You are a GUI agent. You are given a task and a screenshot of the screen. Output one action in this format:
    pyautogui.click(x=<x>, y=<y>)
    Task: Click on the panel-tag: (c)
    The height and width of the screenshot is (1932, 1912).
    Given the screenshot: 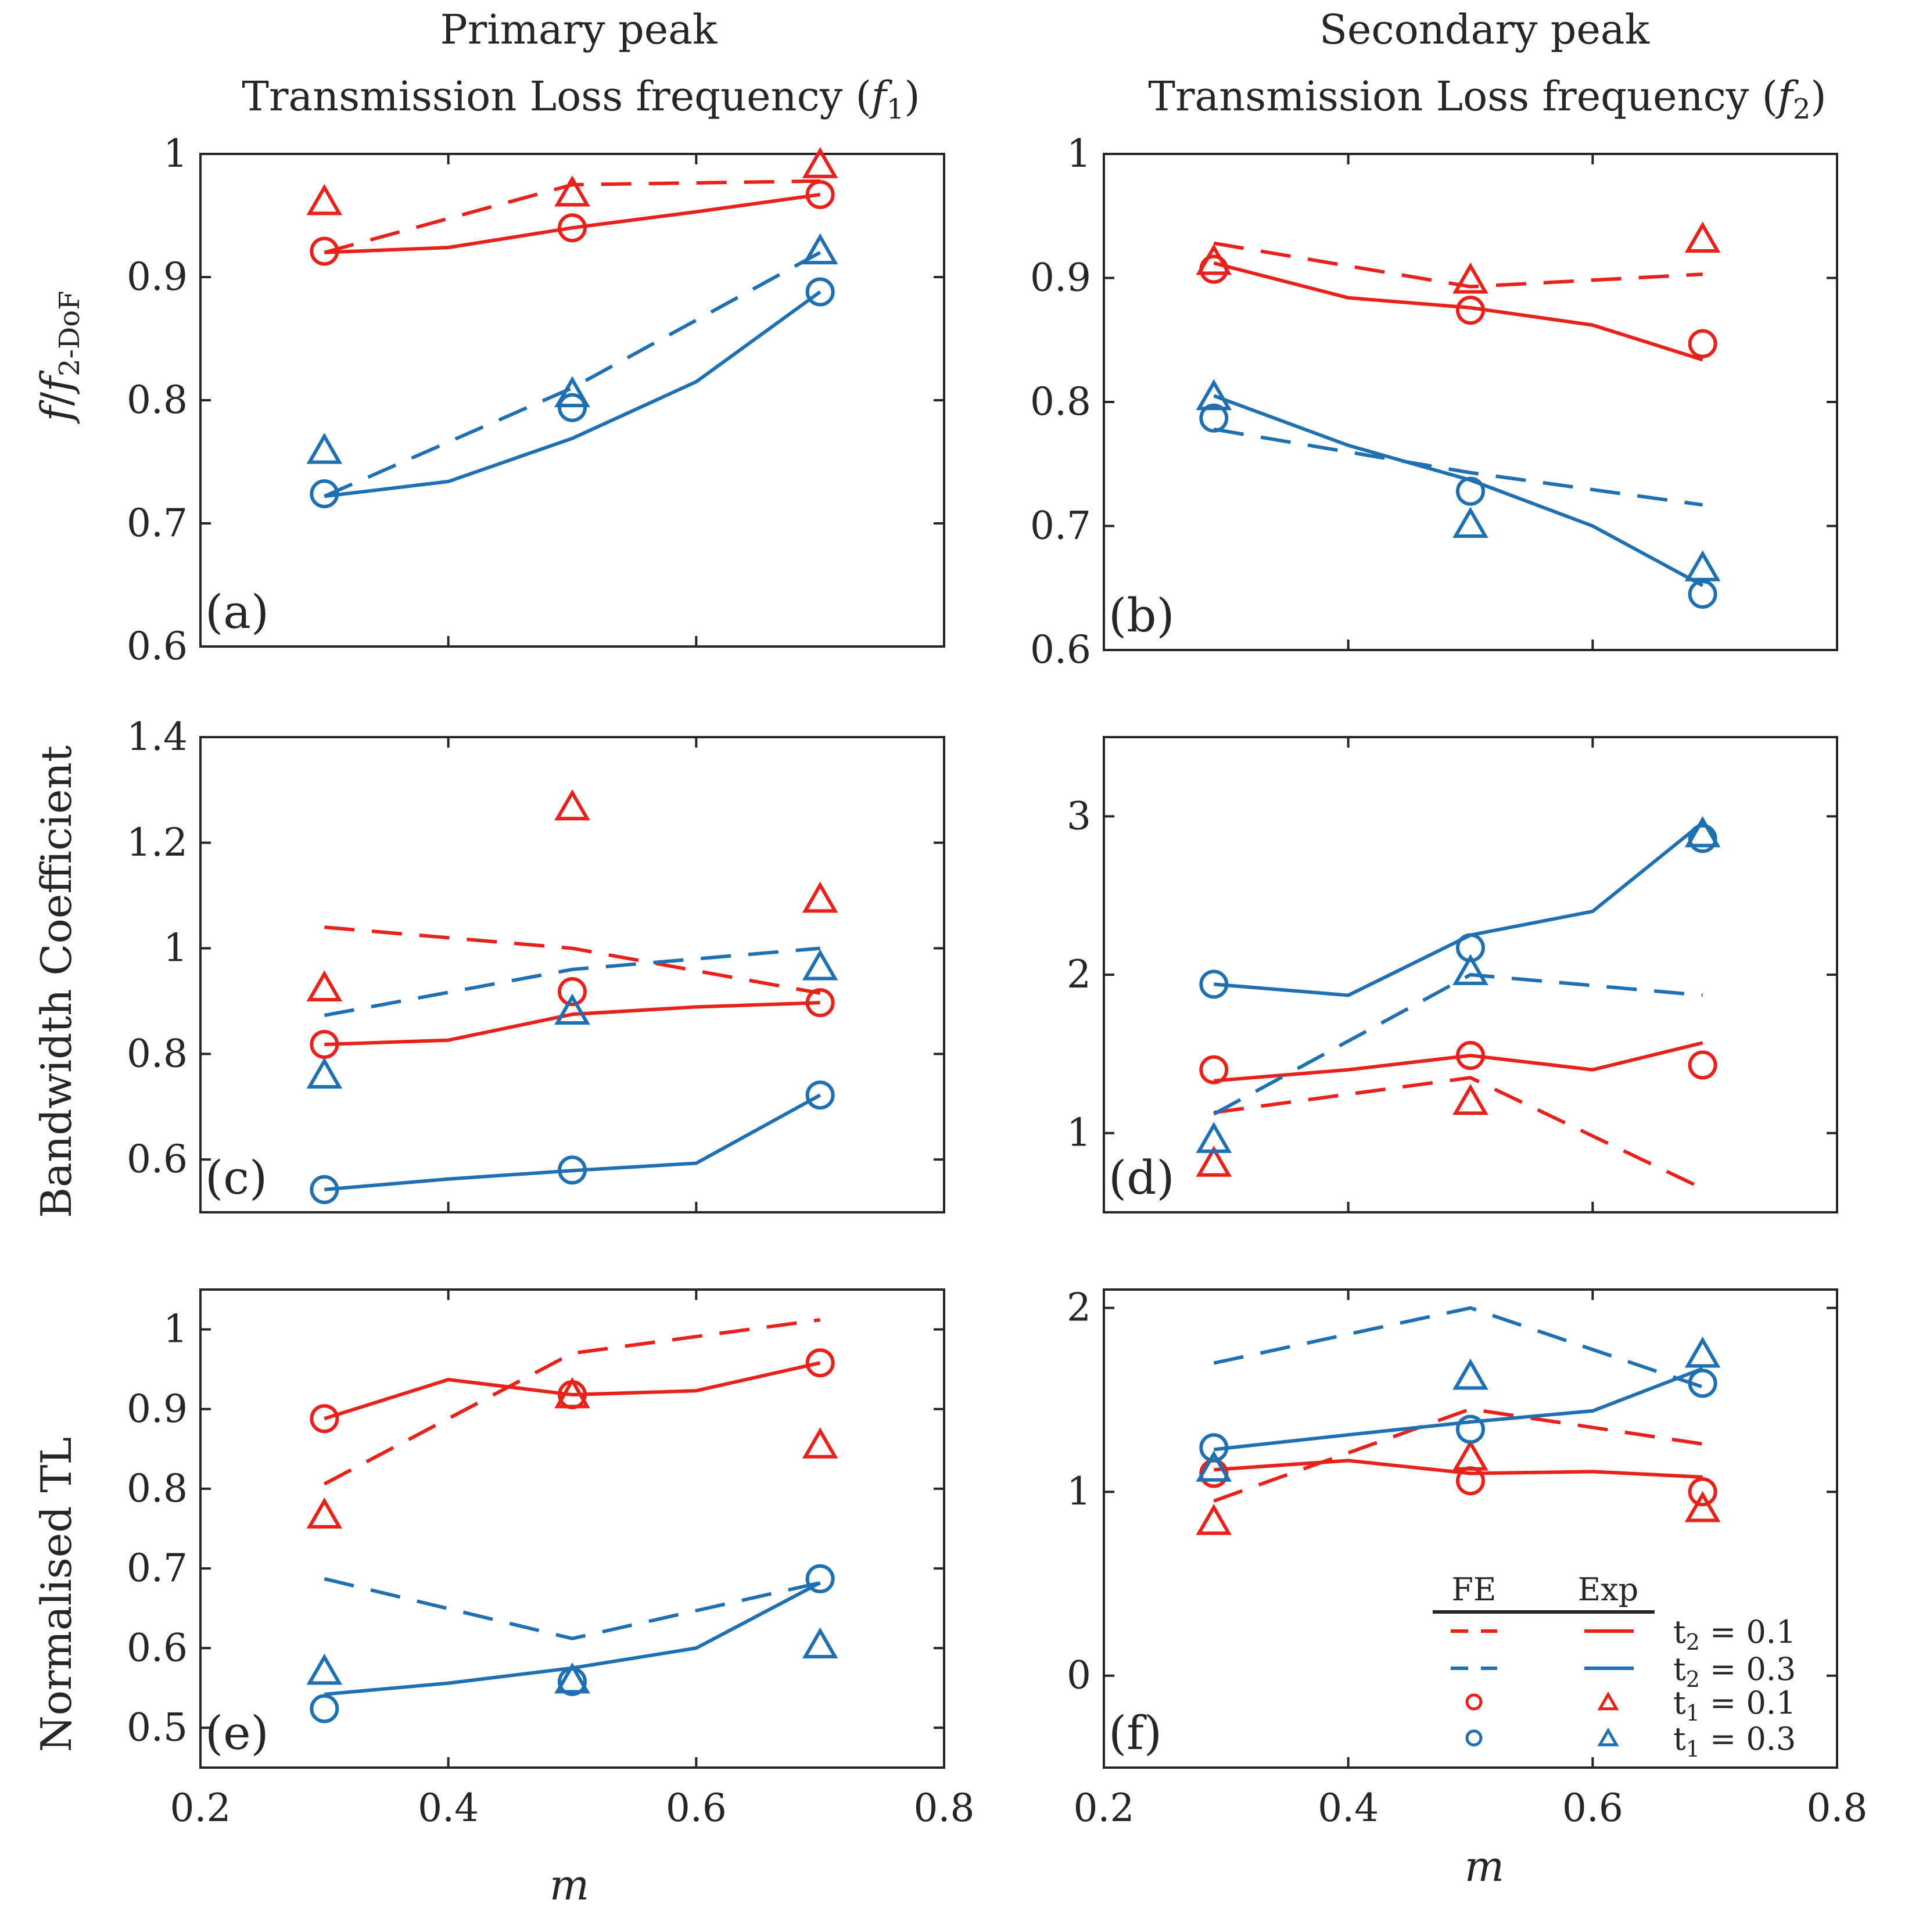 What is the action you would take?
    pyautogui.click(x=236, y=1178)
    